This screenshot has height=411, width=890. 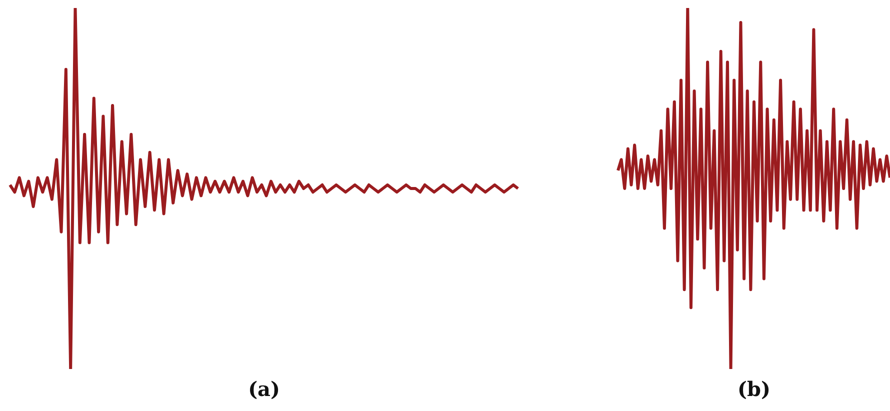 What do you see at coordinates (264, 389) in the screenshot?
I see `text: (a)` at bounding box center [264, 389].